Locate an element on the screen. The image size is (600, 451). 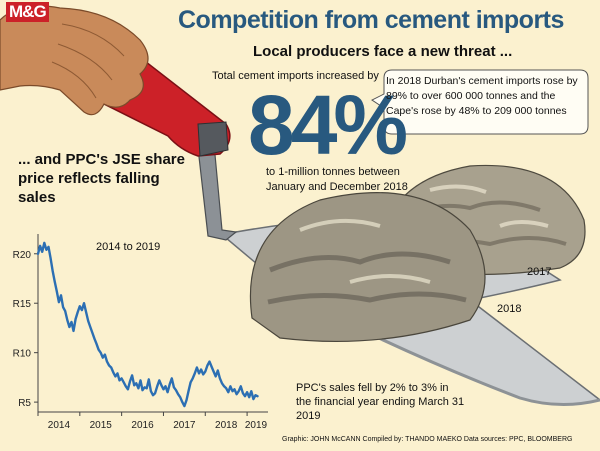
chart-series is located at coordinates (147, 324).